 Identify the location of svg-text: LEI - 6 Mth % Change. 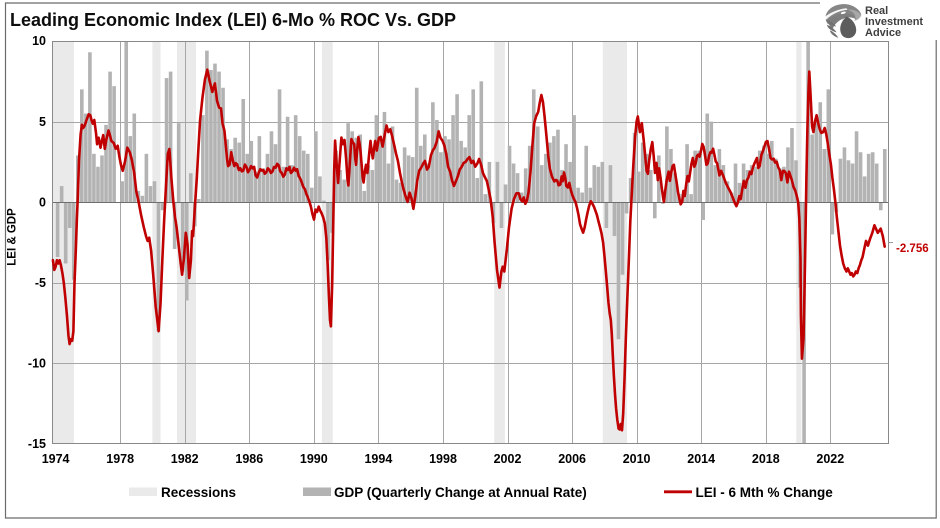
(765, 492).